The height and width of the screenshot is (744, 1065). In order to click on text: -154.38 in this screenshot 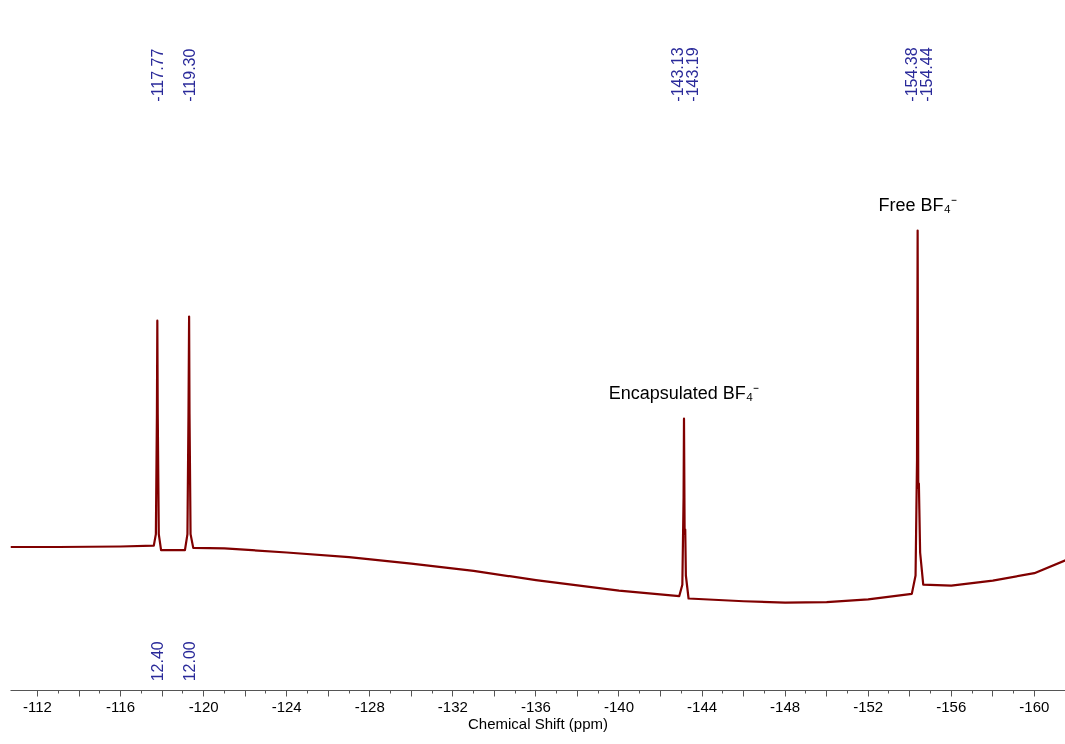, I will do `click(911, 74)`.